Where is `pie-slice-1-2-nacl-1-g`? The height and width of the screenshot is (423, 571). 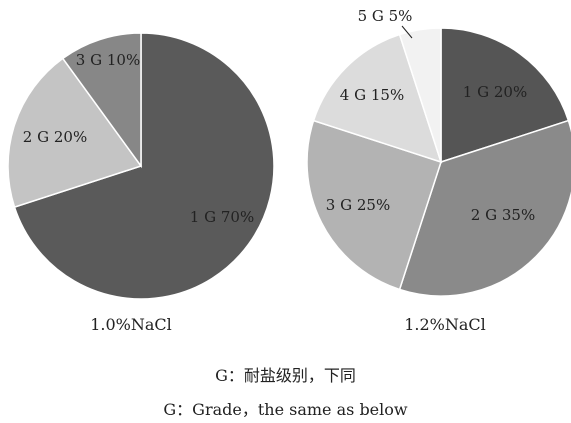 pie-slice-1-2-nacl-1-g is located at coordinates (505, 95).